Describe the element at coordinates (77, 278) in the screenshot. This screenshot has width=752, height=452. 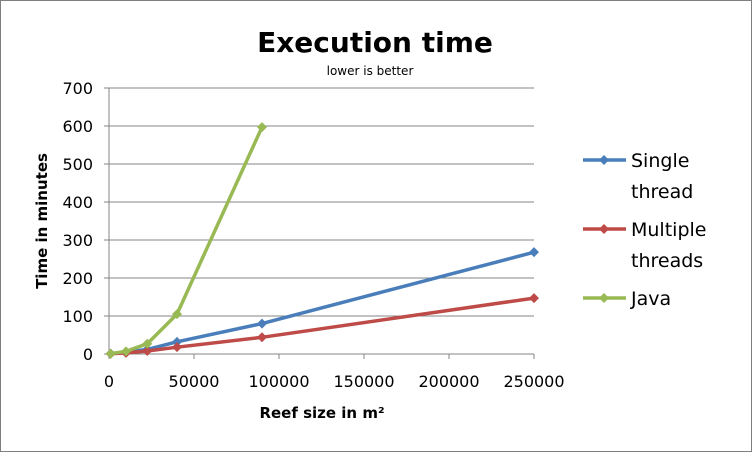
I see `y-tick-label: 200` at that location.